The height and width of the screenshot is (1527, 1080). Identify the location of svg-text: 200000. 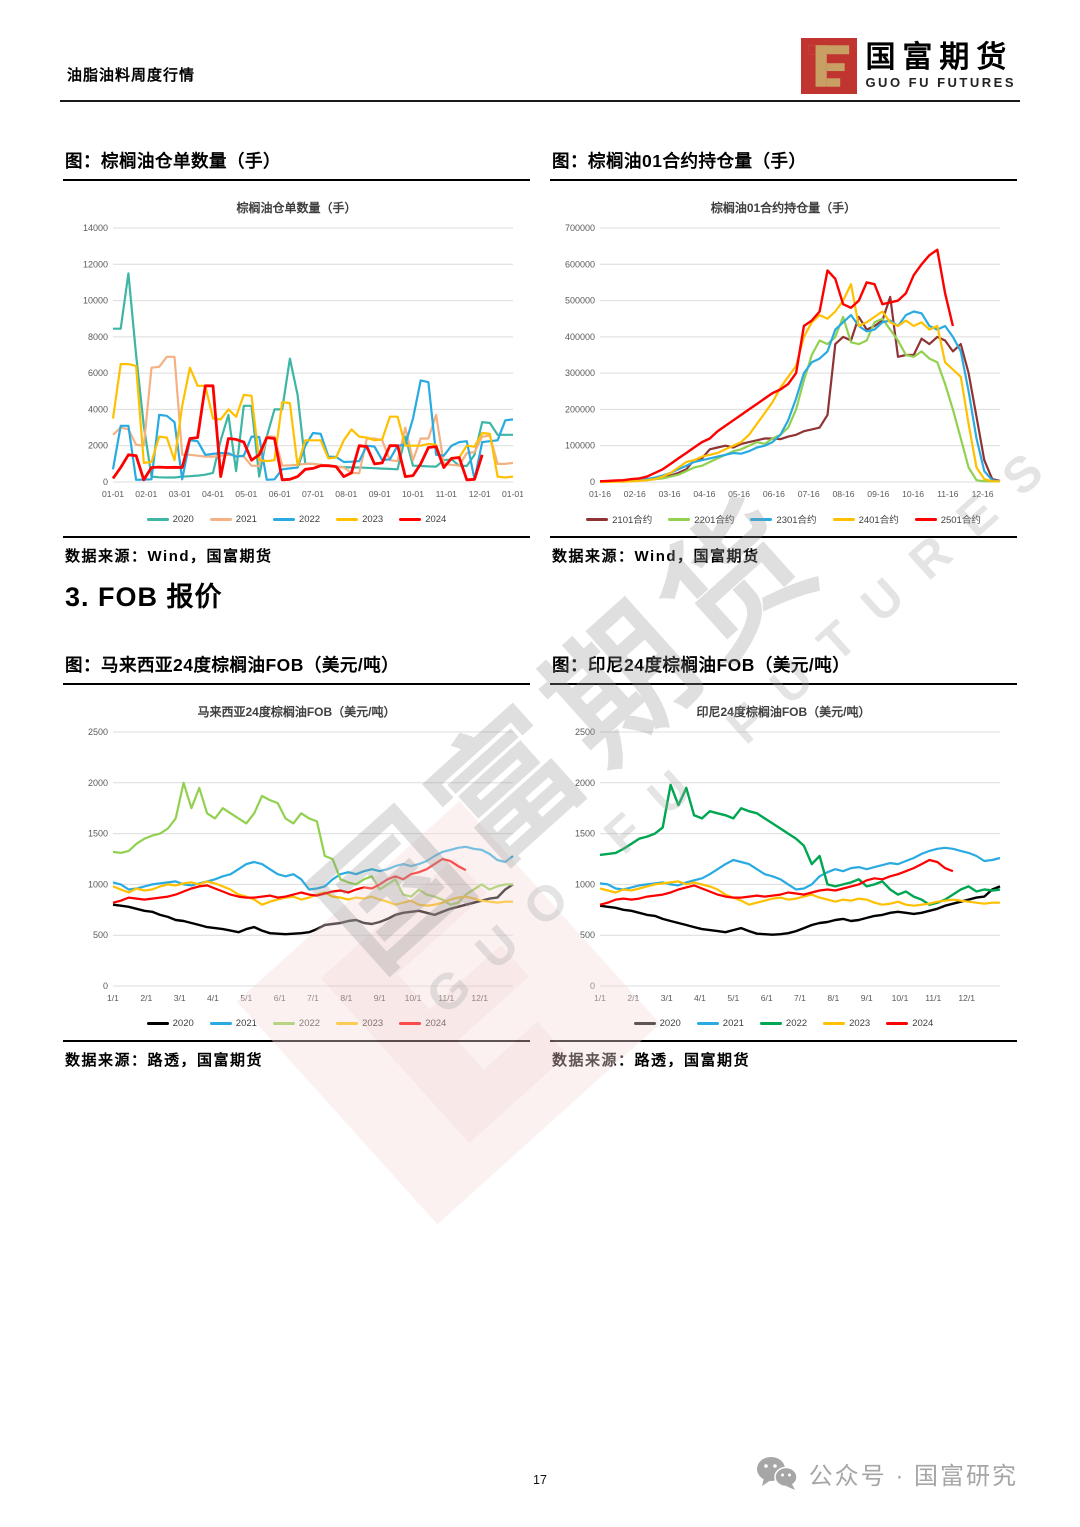
(580, 409).